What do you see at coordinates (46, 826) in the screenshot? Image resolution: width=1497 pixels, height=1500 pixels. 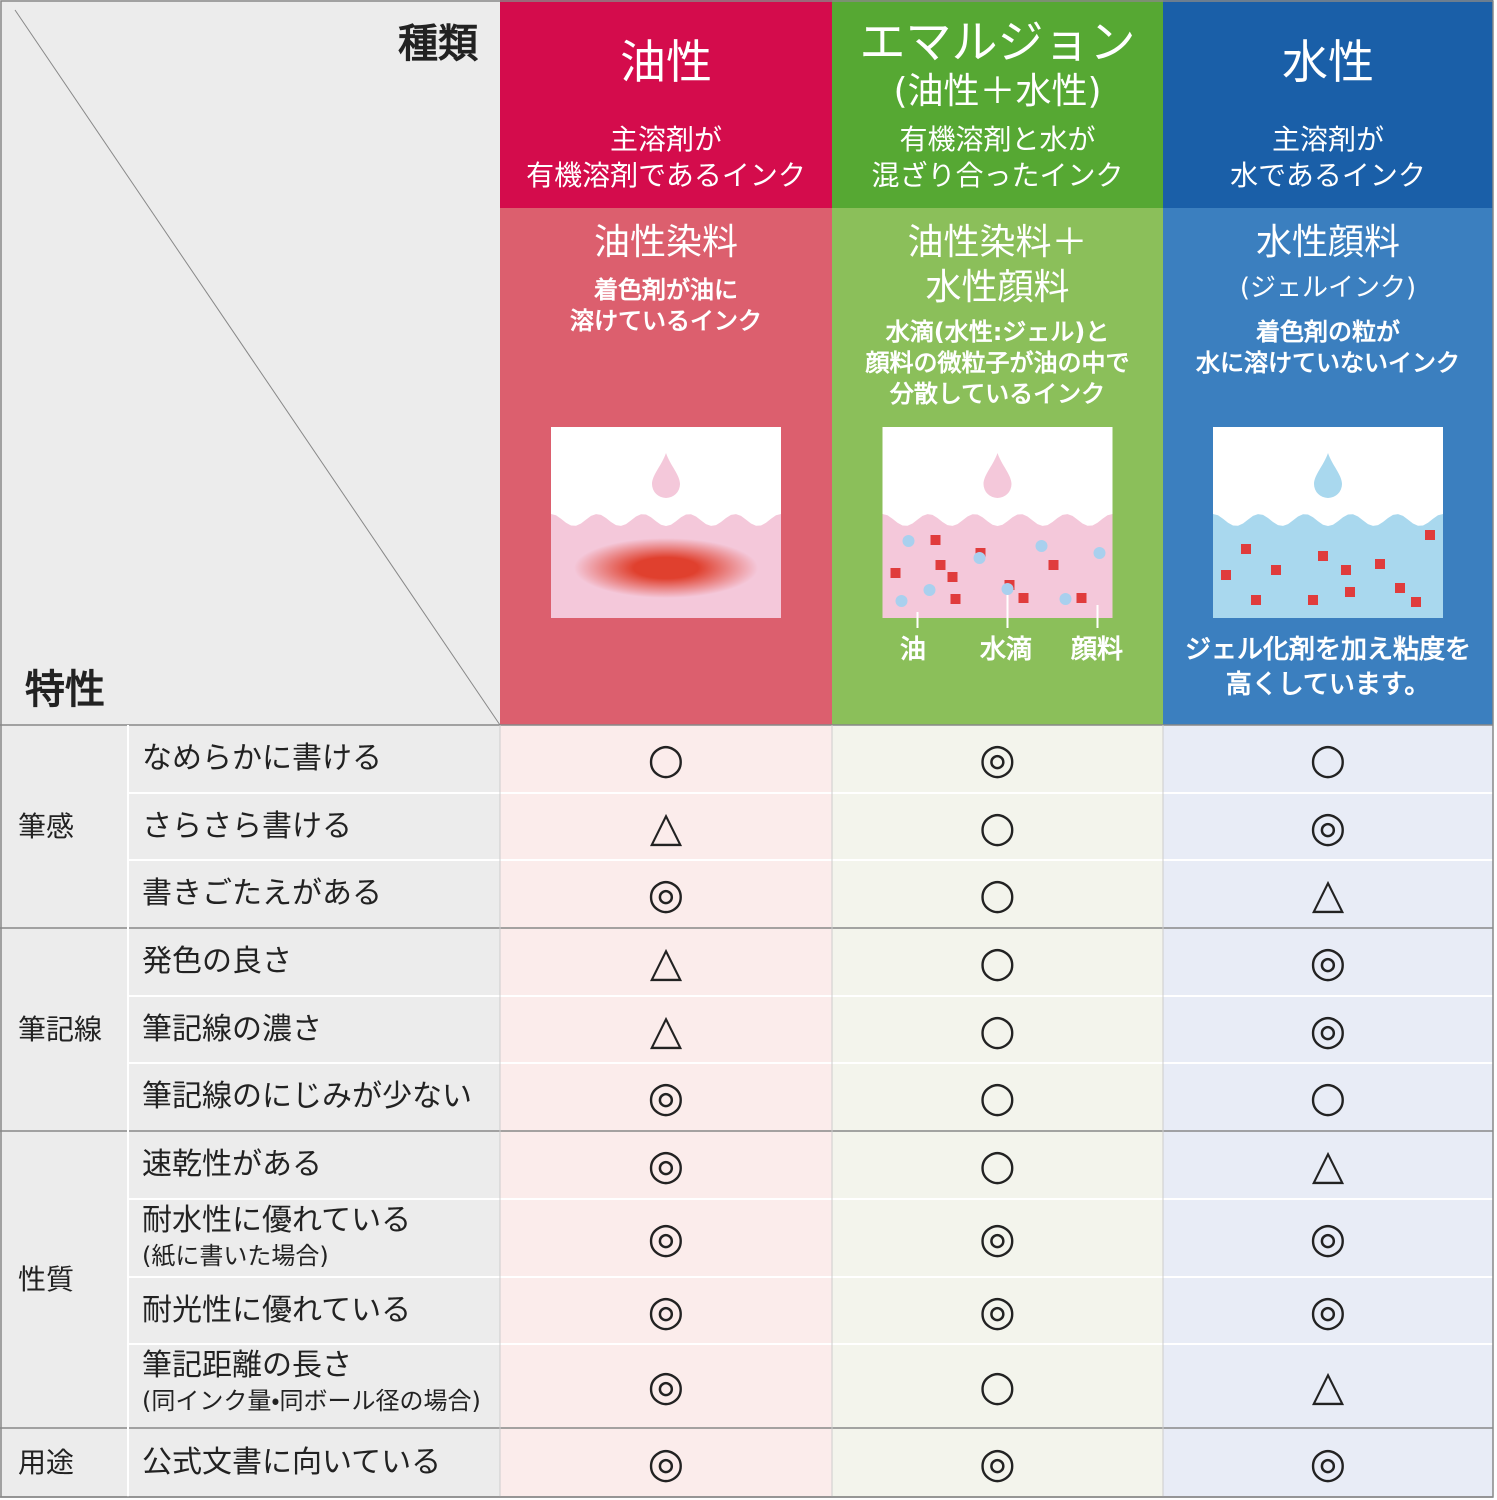 I see `group-label: 筆感` at bounding box center [46, 826].